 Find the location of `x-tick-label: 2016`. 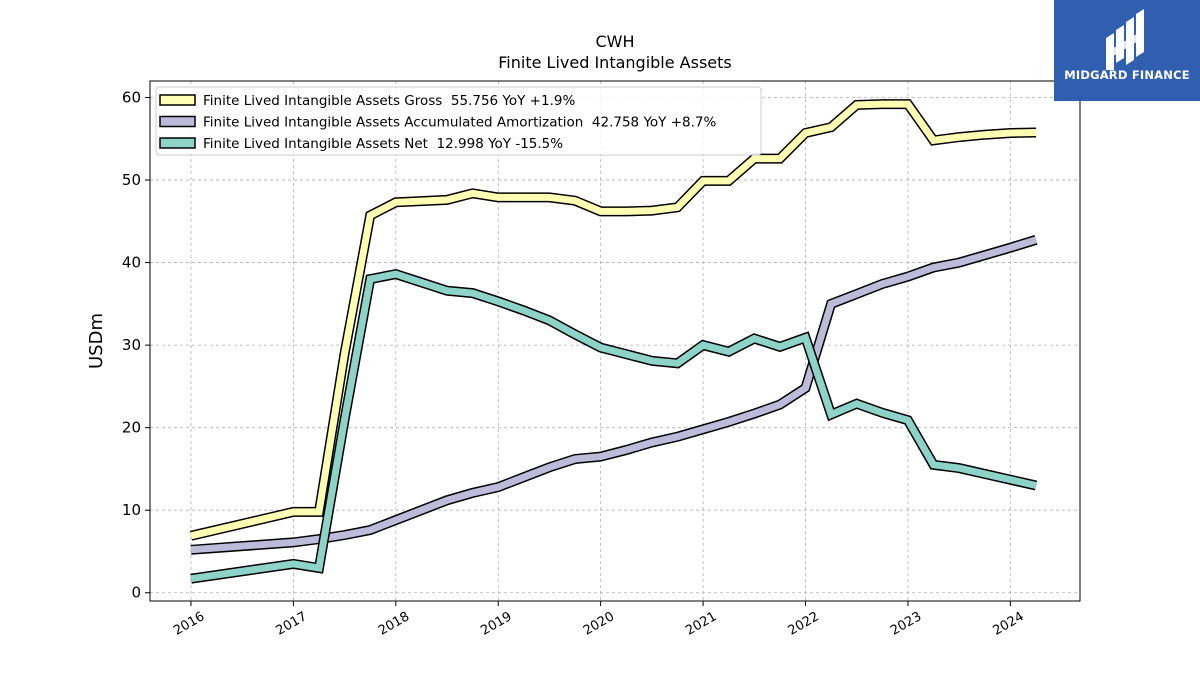

x-tick-label: 2016 is located at coordinates (189, 624).